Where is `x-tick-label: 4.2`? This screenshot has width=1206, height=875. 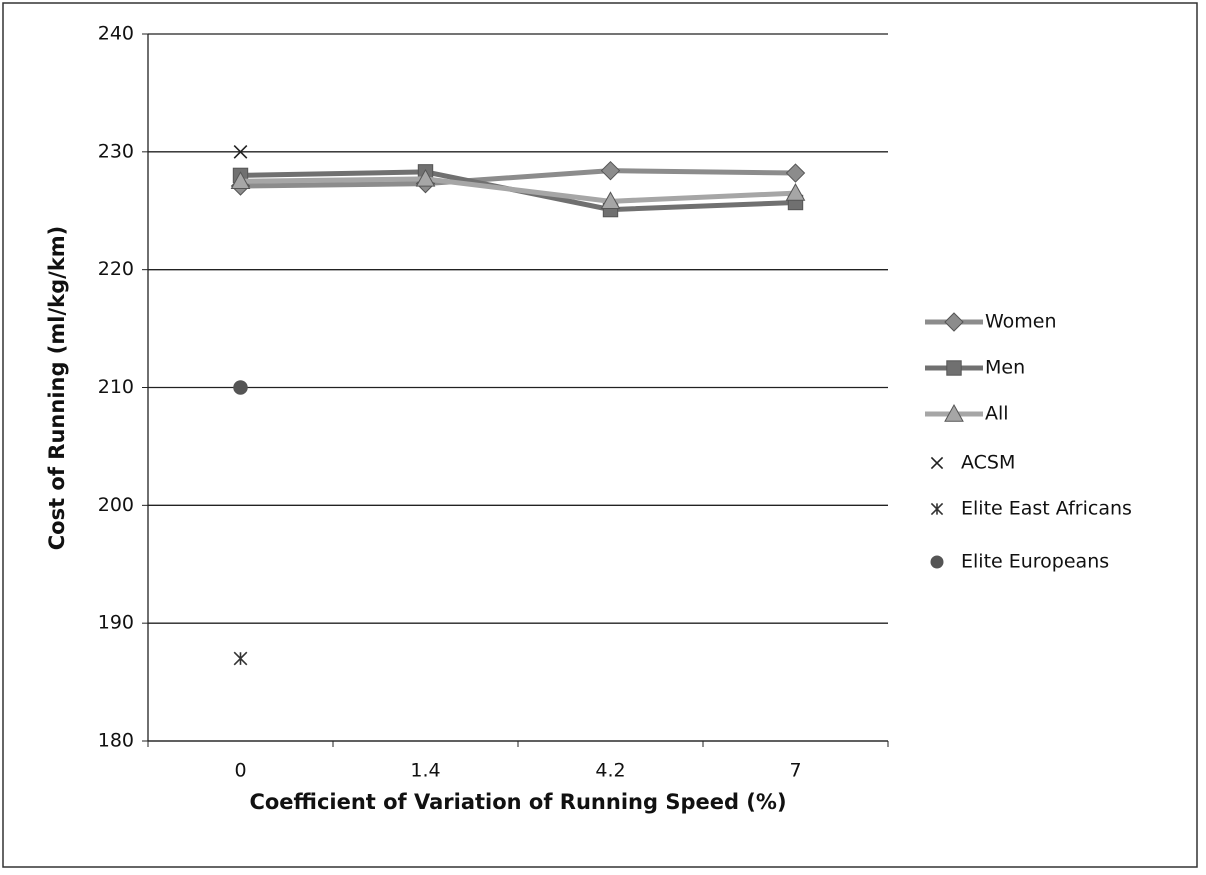
x-tick-label: 4.2 is located at coordinates (610, 771).